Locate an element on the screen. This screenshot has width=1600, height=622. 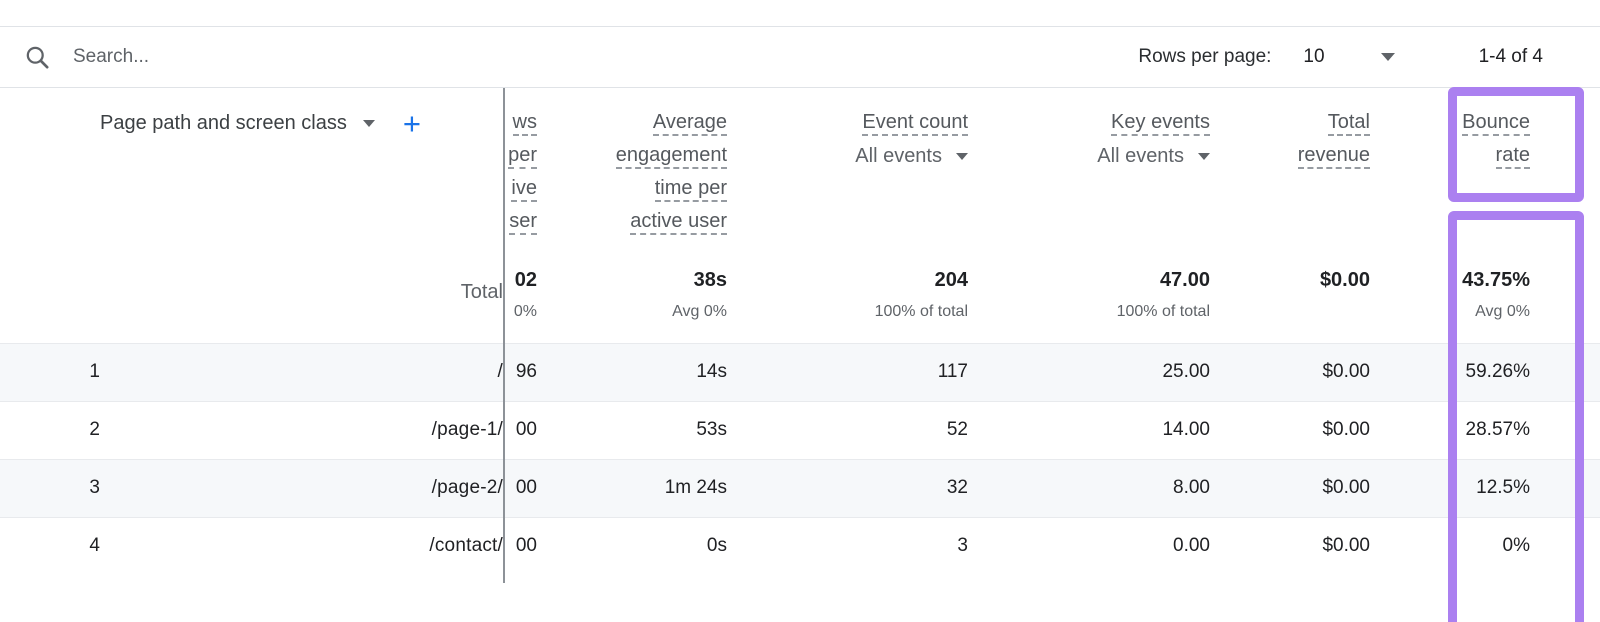
header-line: active user is located at coordinates (678, 223).